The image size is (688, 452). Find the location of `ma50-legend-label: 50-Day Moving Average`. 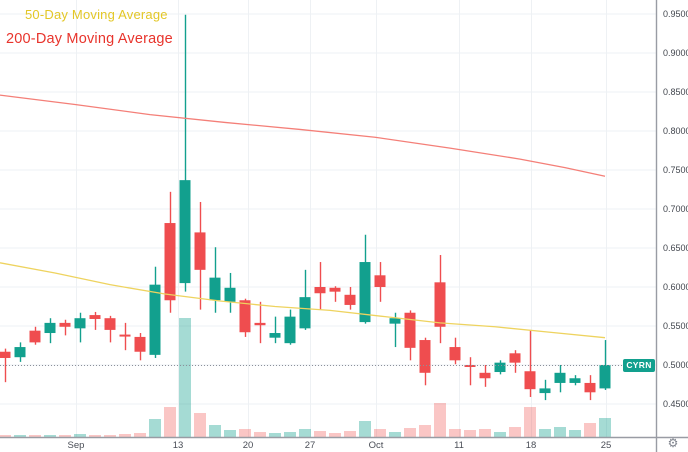

ma50-legend-label: 50-Day Moving Average is located at coordinates (96, 14).